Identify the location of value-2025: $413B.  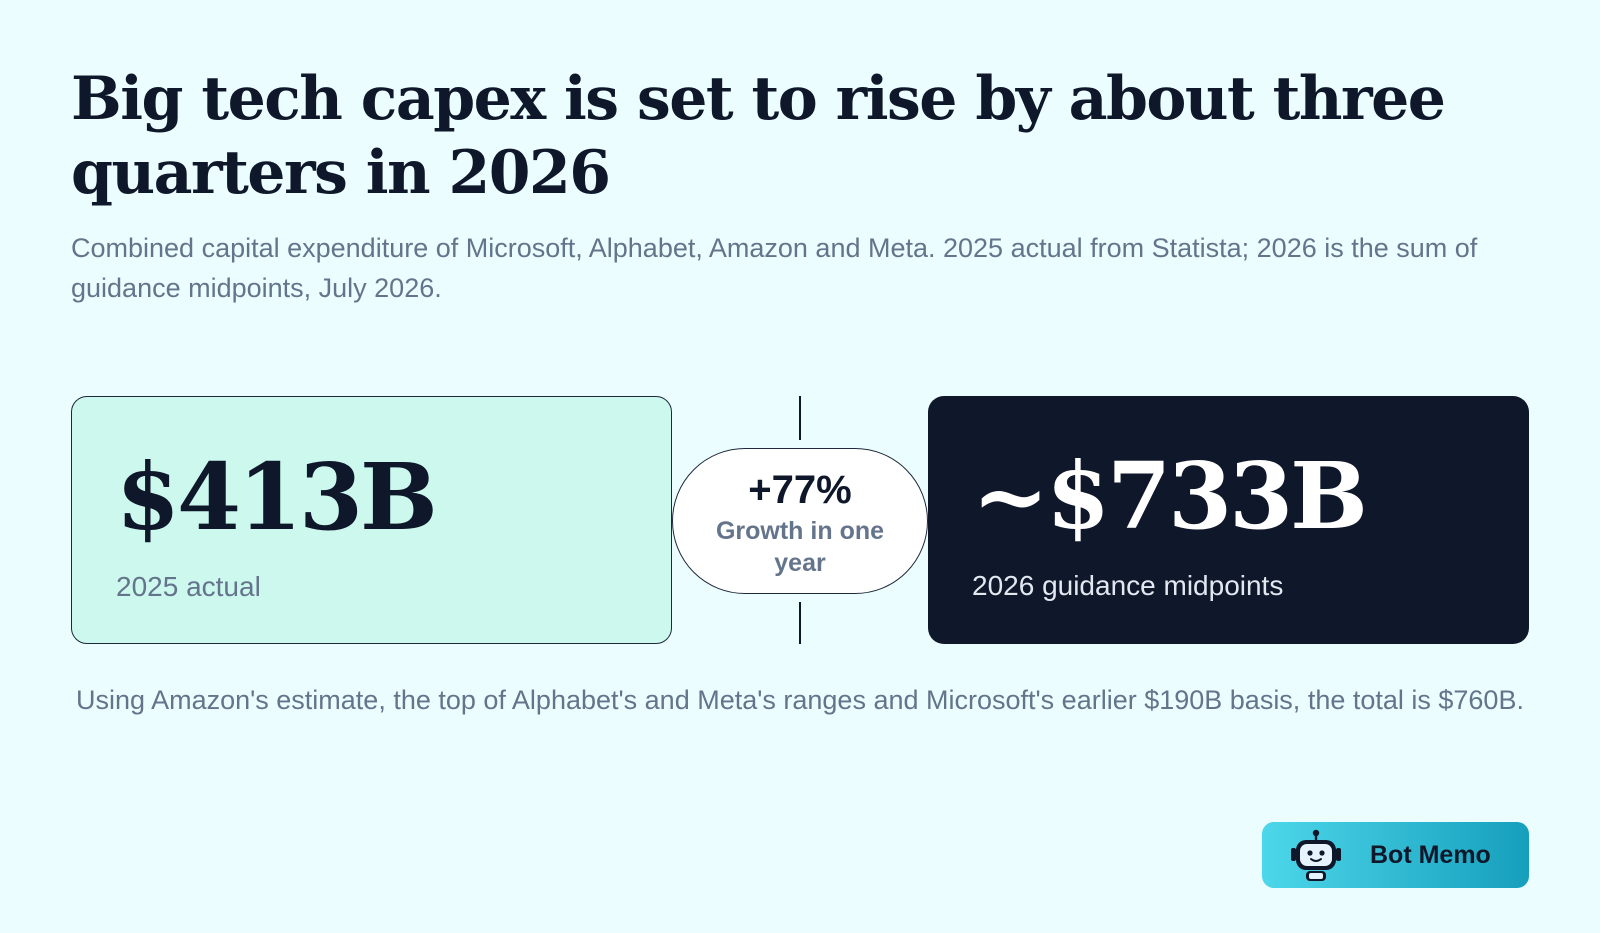
(277, 497).